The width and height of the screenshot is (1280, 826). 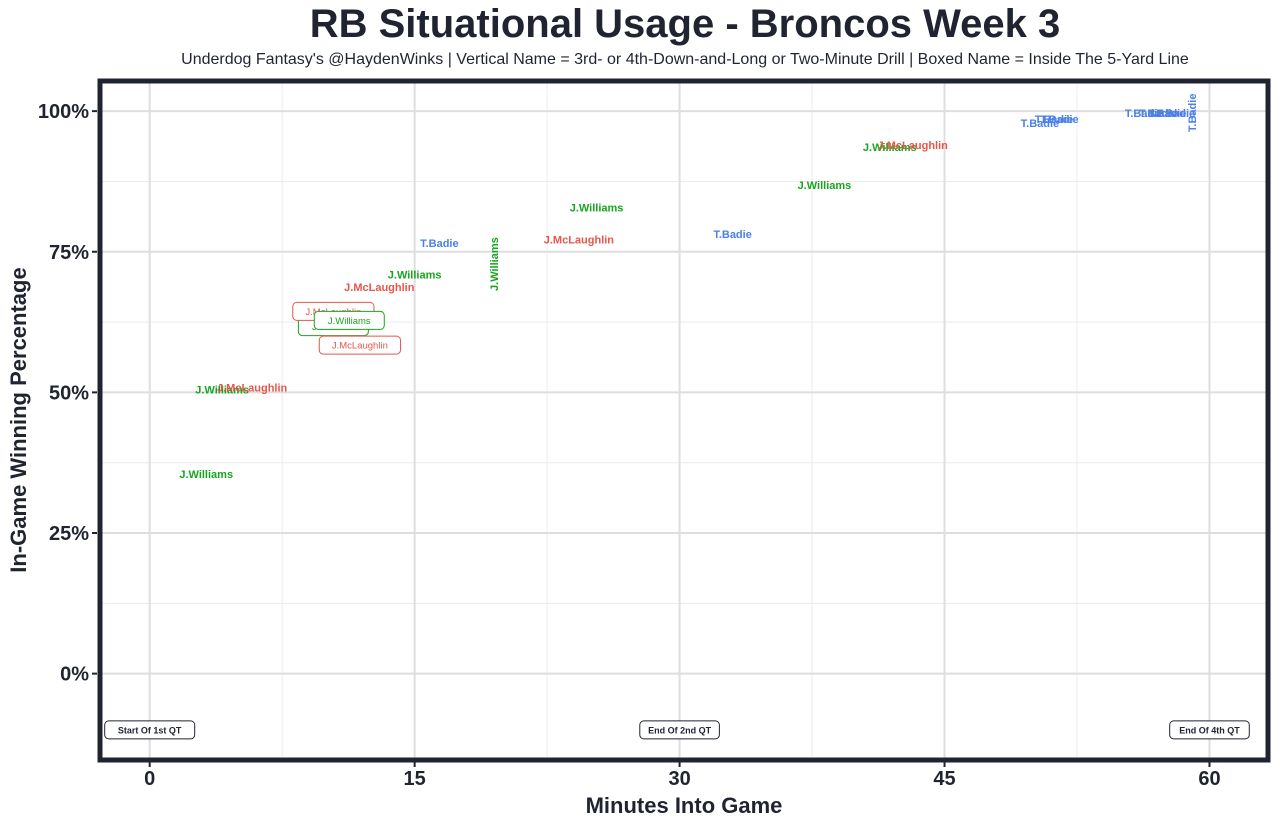 What do you see at coordinates (679, 779) in the screenshot?
I see `x-tick-label: 30` at bounding box center [679, 779].